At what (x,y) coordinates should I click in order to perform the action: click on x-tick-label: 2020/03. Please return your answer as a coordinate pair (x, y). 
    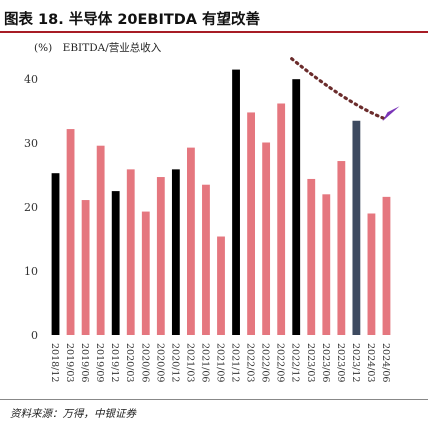
    Looking at the image, I should click on (129, 362).